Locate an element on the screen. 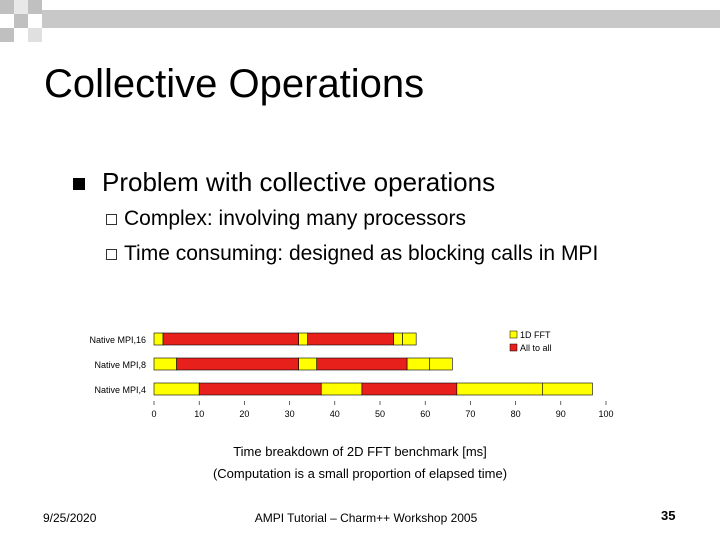 The image size is (720, 540). x-tick-label: 10 is located at coordinates (199, 414).